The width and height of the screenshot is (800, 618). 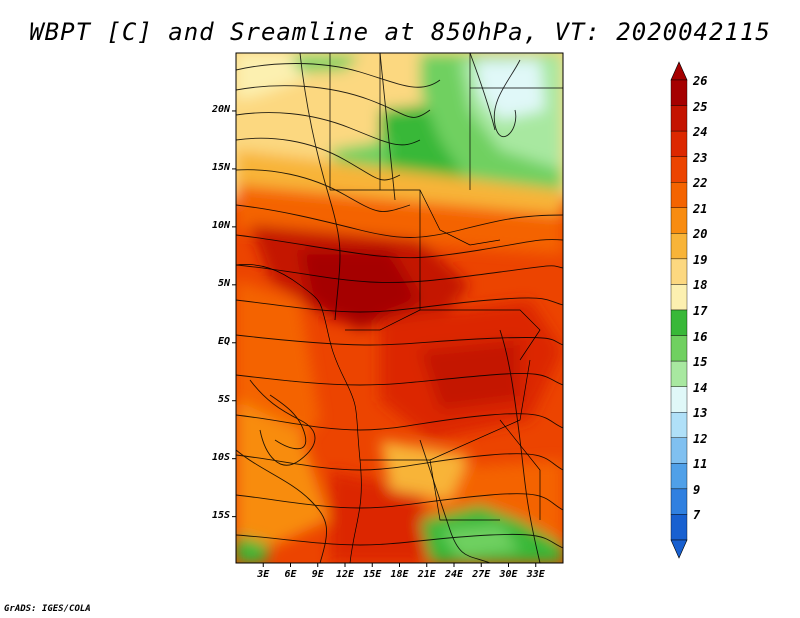 I want to click on colorbar-label: 18, so click(x=700, y=285).